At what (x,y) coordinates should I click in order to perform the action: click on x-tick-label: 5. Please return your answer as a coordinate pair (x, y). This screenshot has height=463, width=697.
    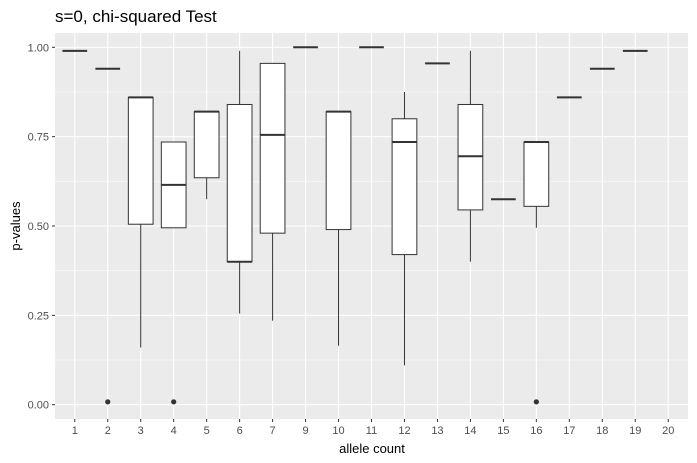
    Looking at the image, I should click on (207, 431).